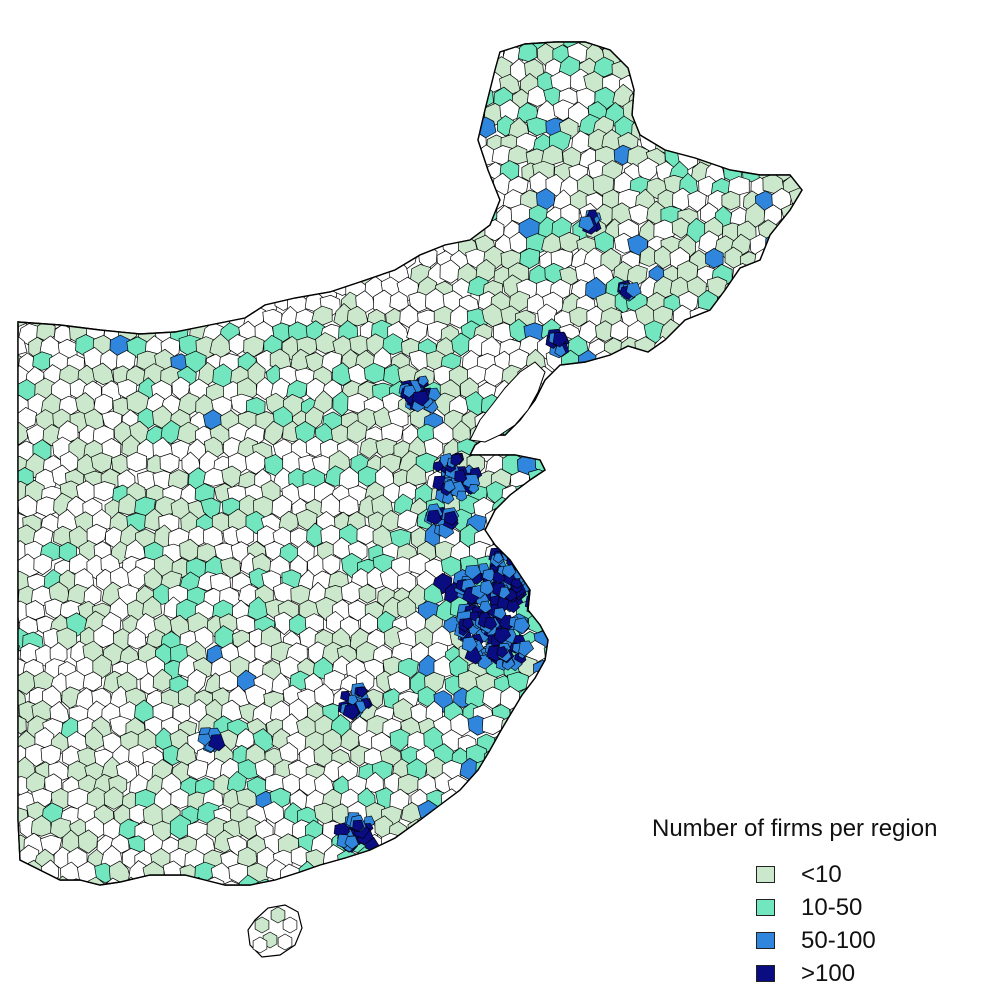 Image resolution: width=1000 pixels, height=1000 pixels. Describe the element at coordinates (832, 907) in the screenshot. I see `legend-label-10to50: 10-50` at that location.